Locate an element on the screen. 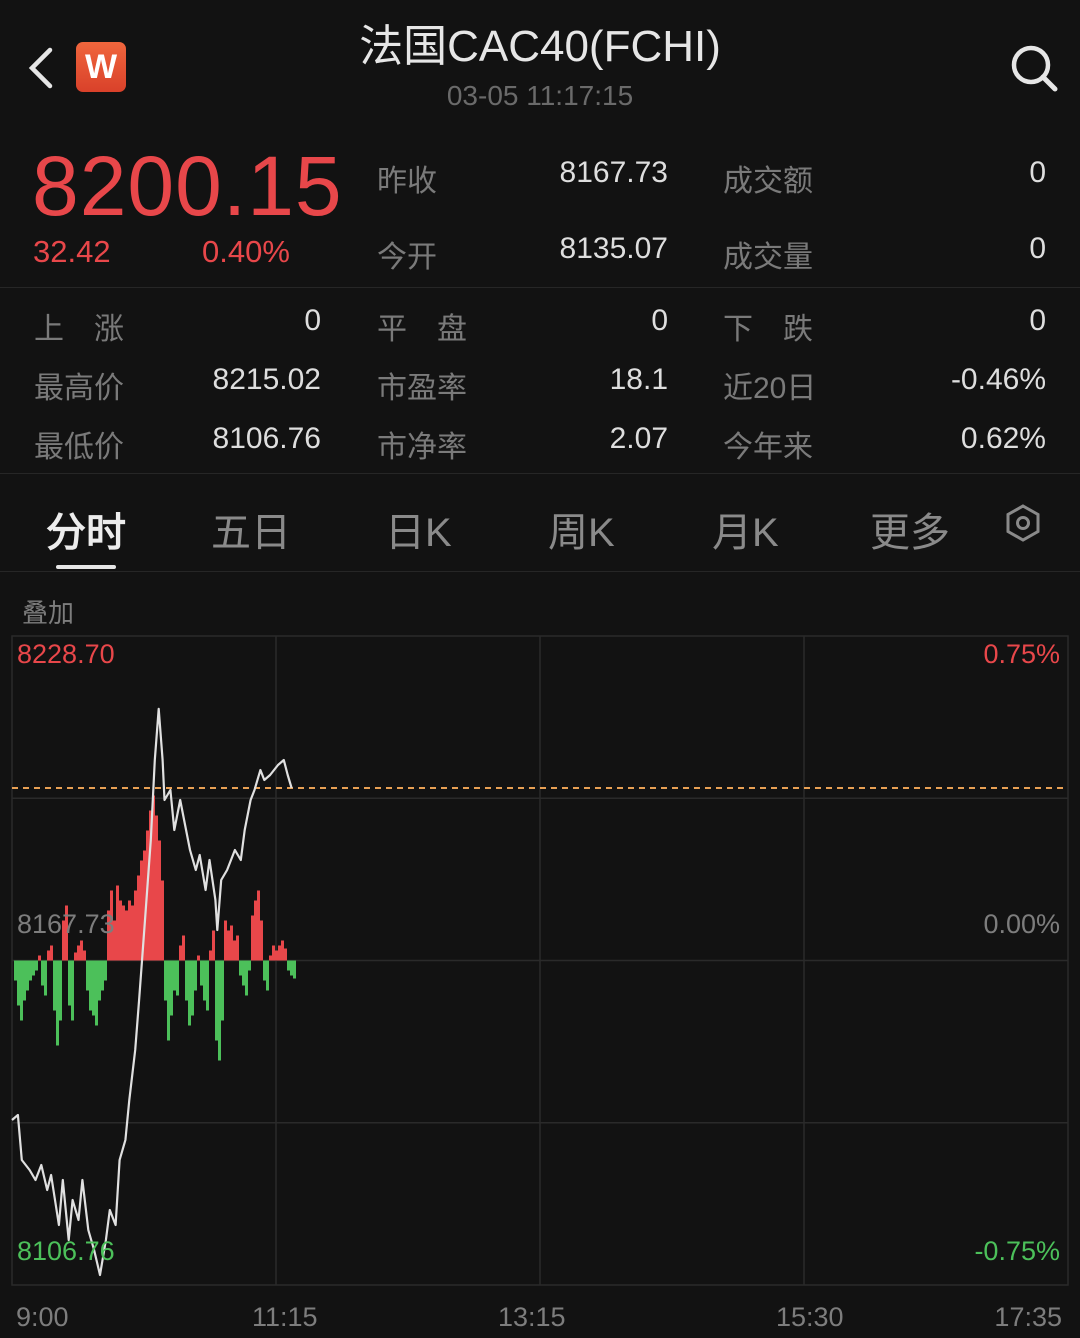 This screenshot has height=1338, width=1080. overlay-button: 叠加 is located at coordinates (48, 613).